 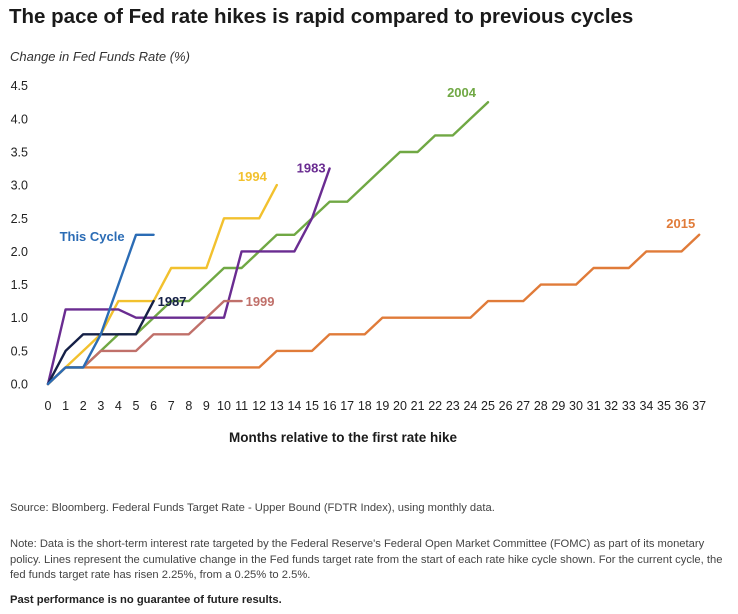 What do you see at coordinates (253, 176) in the screenshot?
I see `series-label-1994: 1994` at bounding box center [253, 176].